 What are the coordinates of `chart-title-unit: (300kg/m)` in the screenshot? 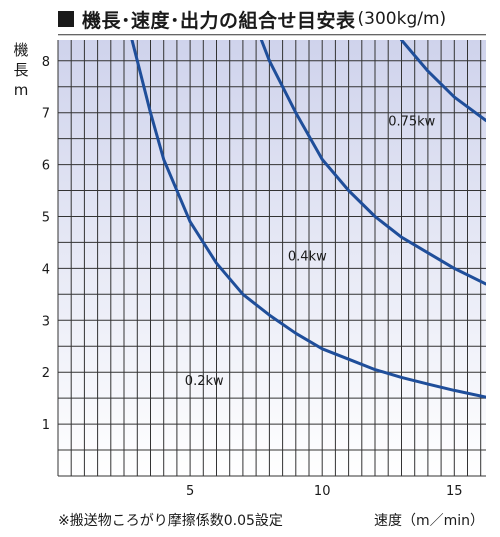 It's located at (402, 19).